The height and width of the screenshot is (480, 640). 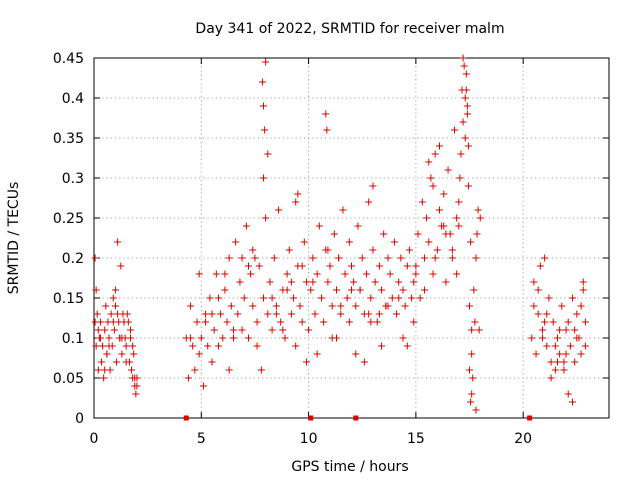 What do you see at coordinates (68, 299) in the screenshot?
I see `y-tick-label: 0.15` at bounding box center [68, 299].